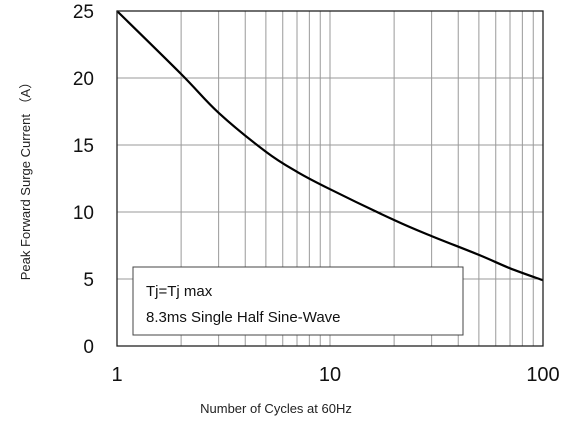 The height and width of the screenshot is (426, 561). What do you see at coordinates (83, 79) in the screenshot?
I see `y-tick-label: 20` at bounding box center [83, 79].